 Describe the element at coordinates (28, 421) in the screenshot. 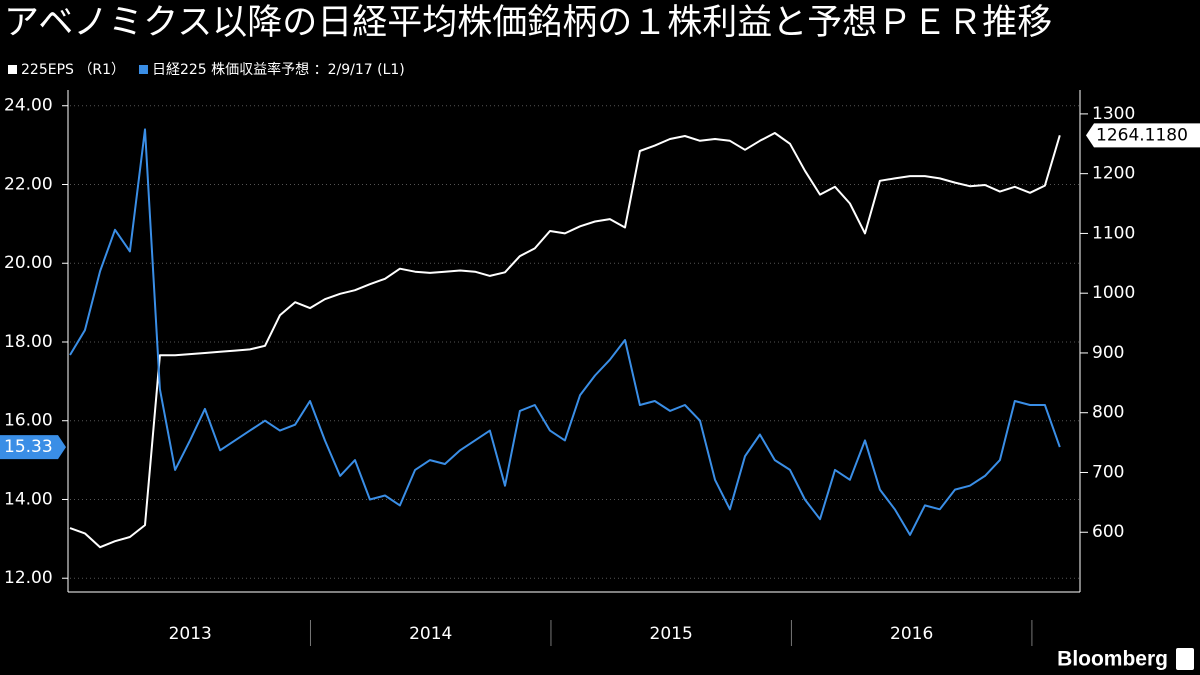

I see `y-tick-label: 16.00` at that location.